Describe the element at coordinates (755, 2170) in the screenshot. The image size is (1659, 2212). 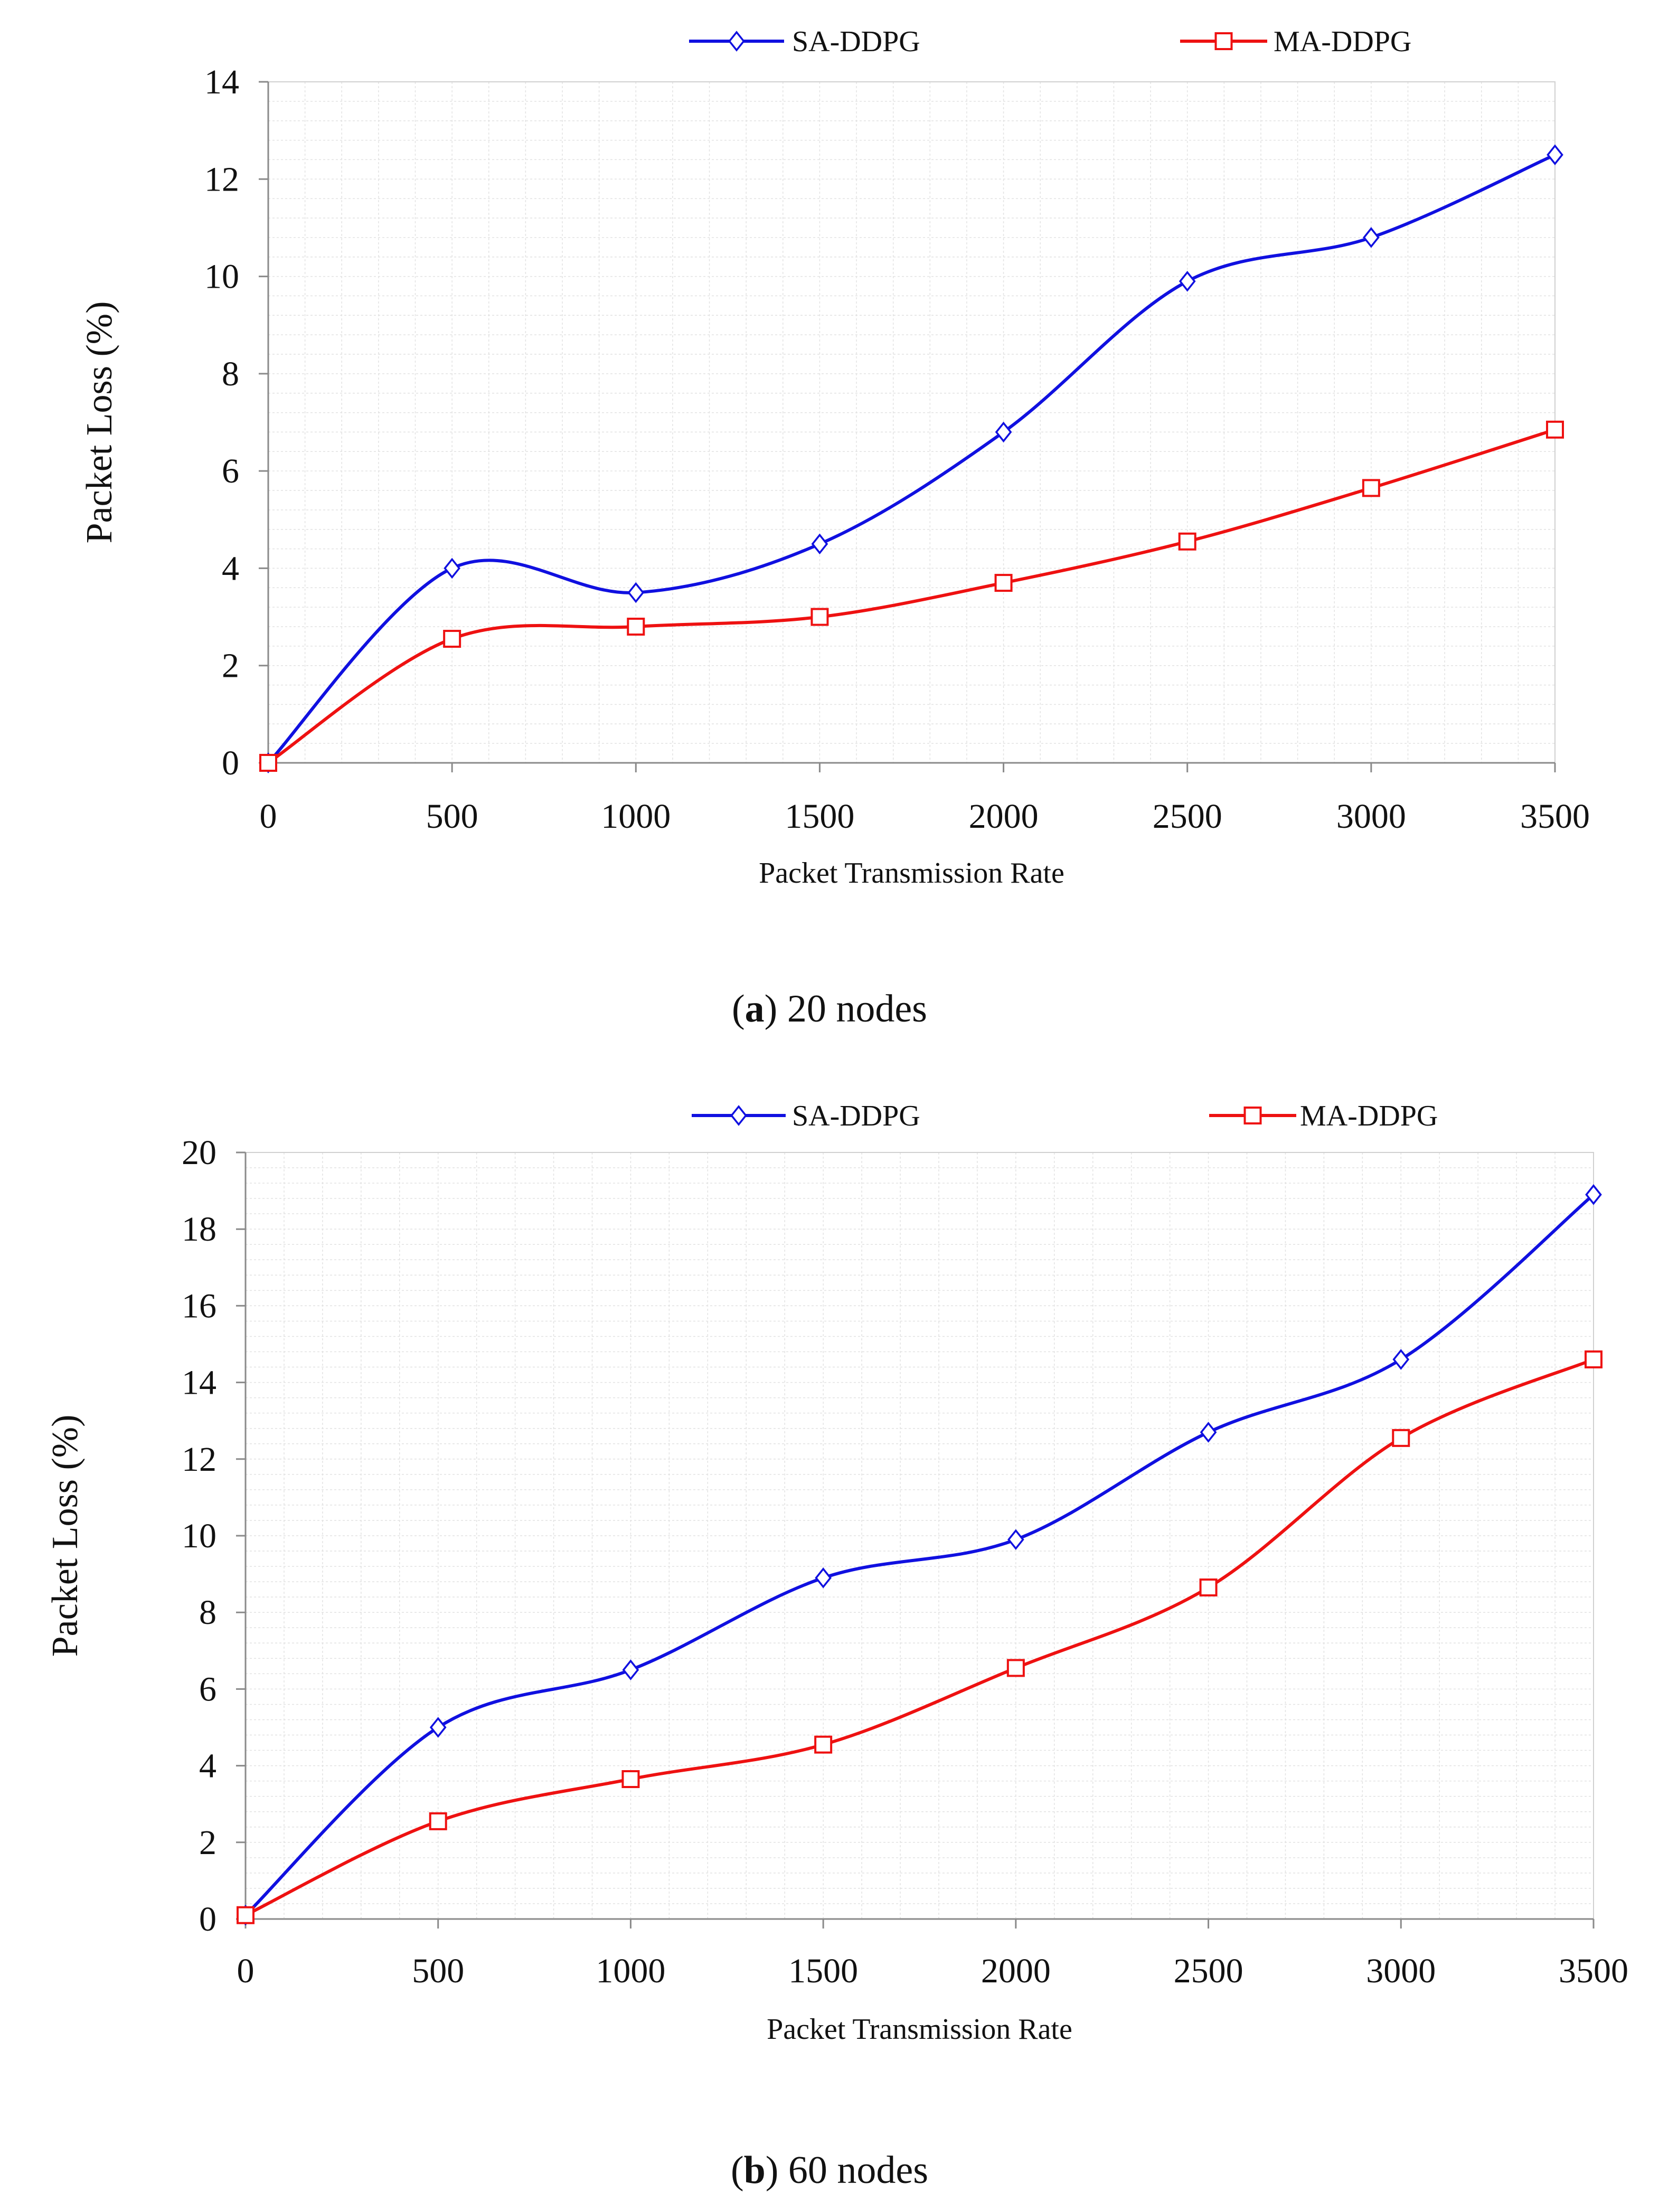
I see `caption-label: b` at that location.